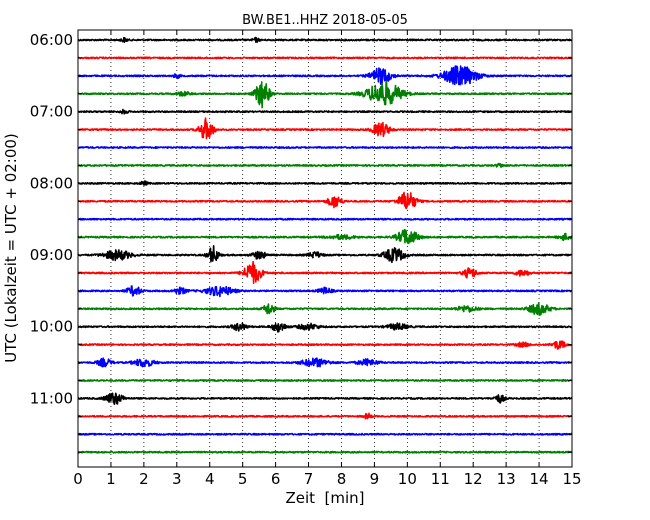 The width and height of the screenshot is (650, 520). I want to click on x-tick-label: 4, so click(210, 479).